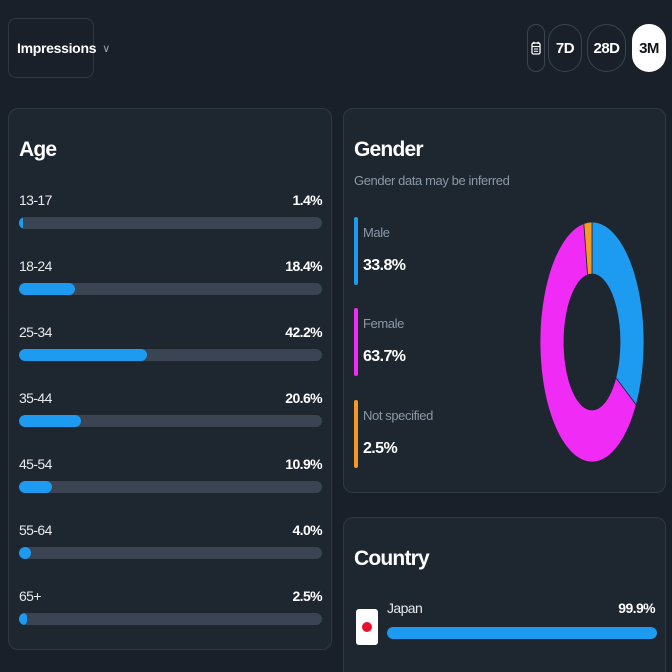  What do you see at coordinates (171, 278) in the screenshot?
I see `age-row: 18-24 18.4%` at bounding box center [171, 278].